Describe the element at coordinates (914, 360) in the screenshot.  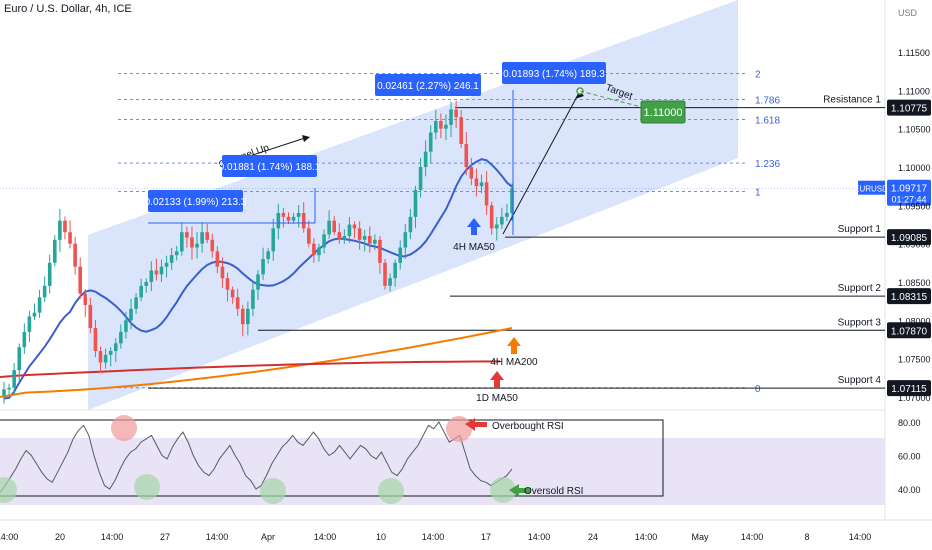
I see `price-tick: 1.07500` at that location.